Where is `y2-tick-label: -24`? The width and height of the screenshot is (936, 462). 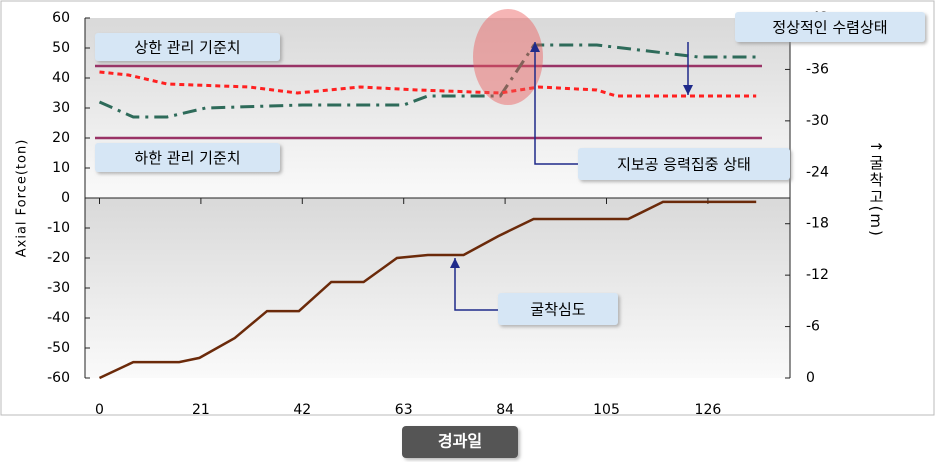 y2-tick-label: -24 is located at coordinates (817, 172).